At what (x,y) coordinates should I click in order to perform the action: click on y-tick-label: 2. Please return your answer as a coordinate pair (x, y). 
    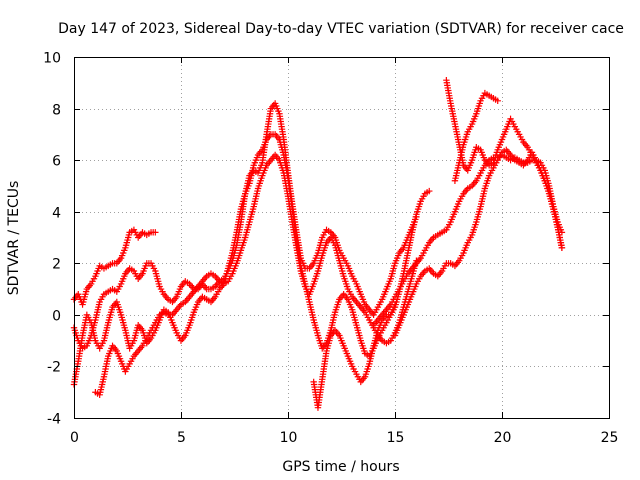
    Looking at the image, I should click on (56, 265).